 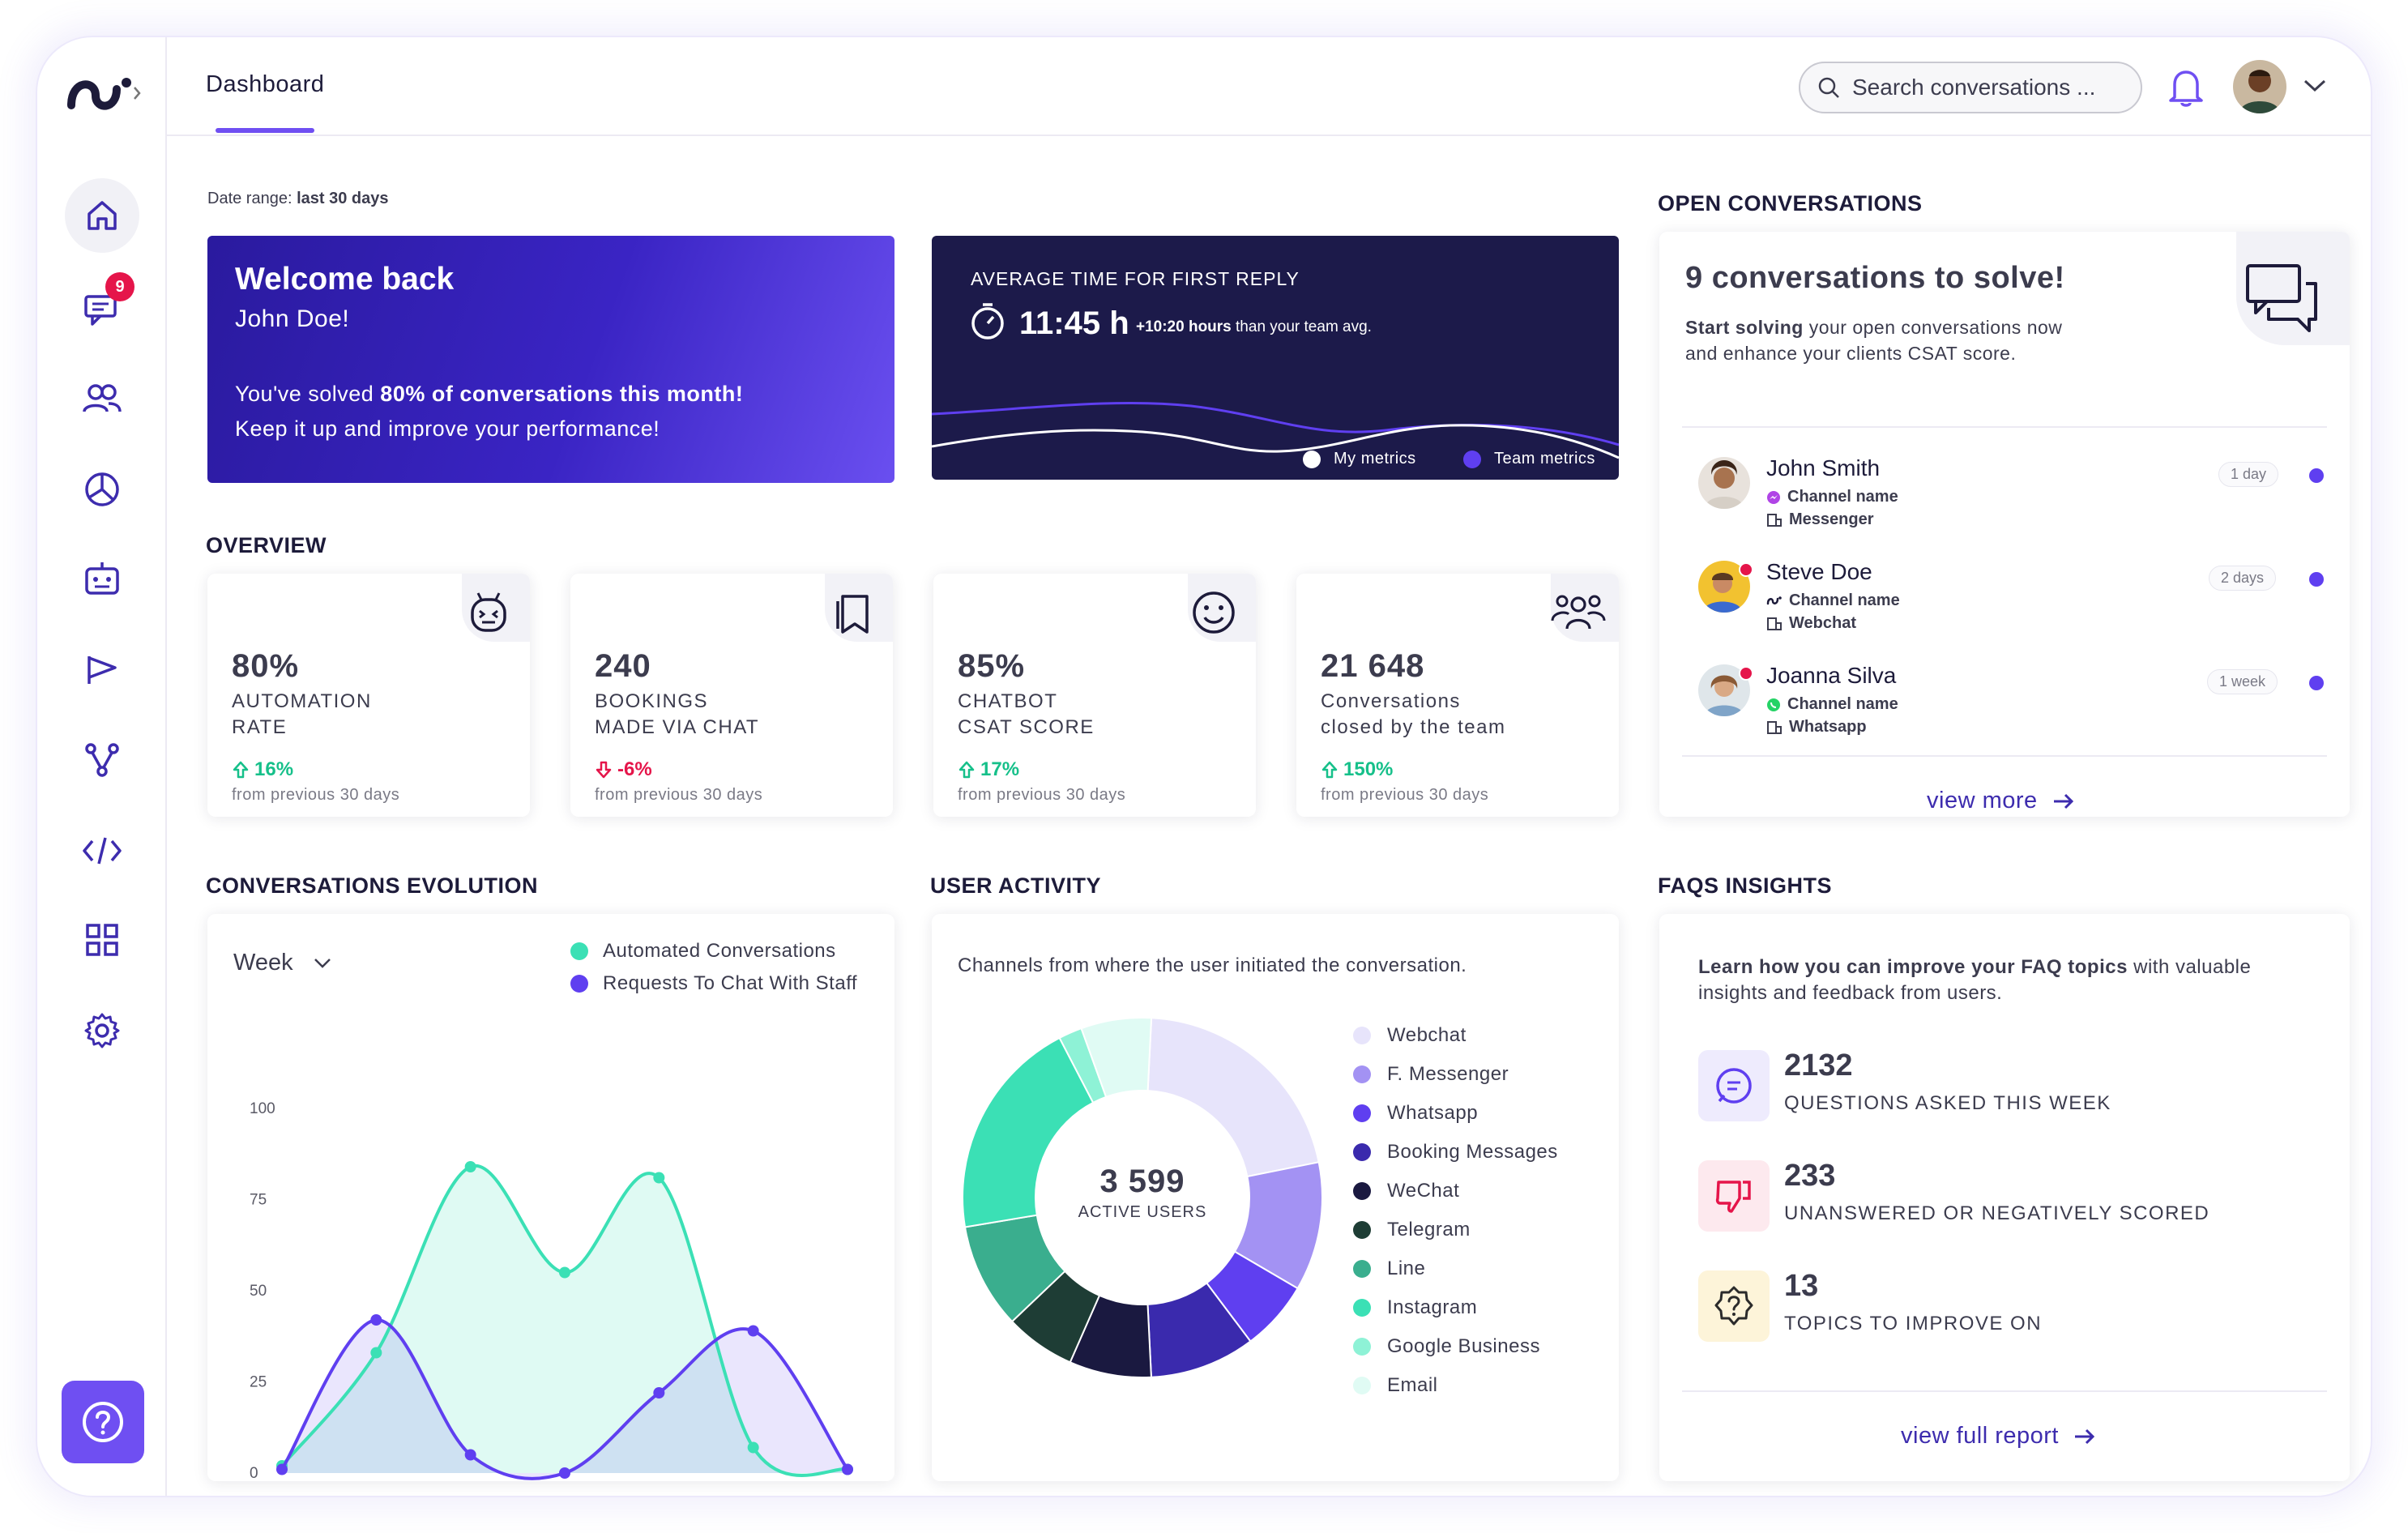 What do you see at coordinates (1811, 623) in the screenshot?
I see `conversation-source: Webchat` at bounding box center [1811, 623].